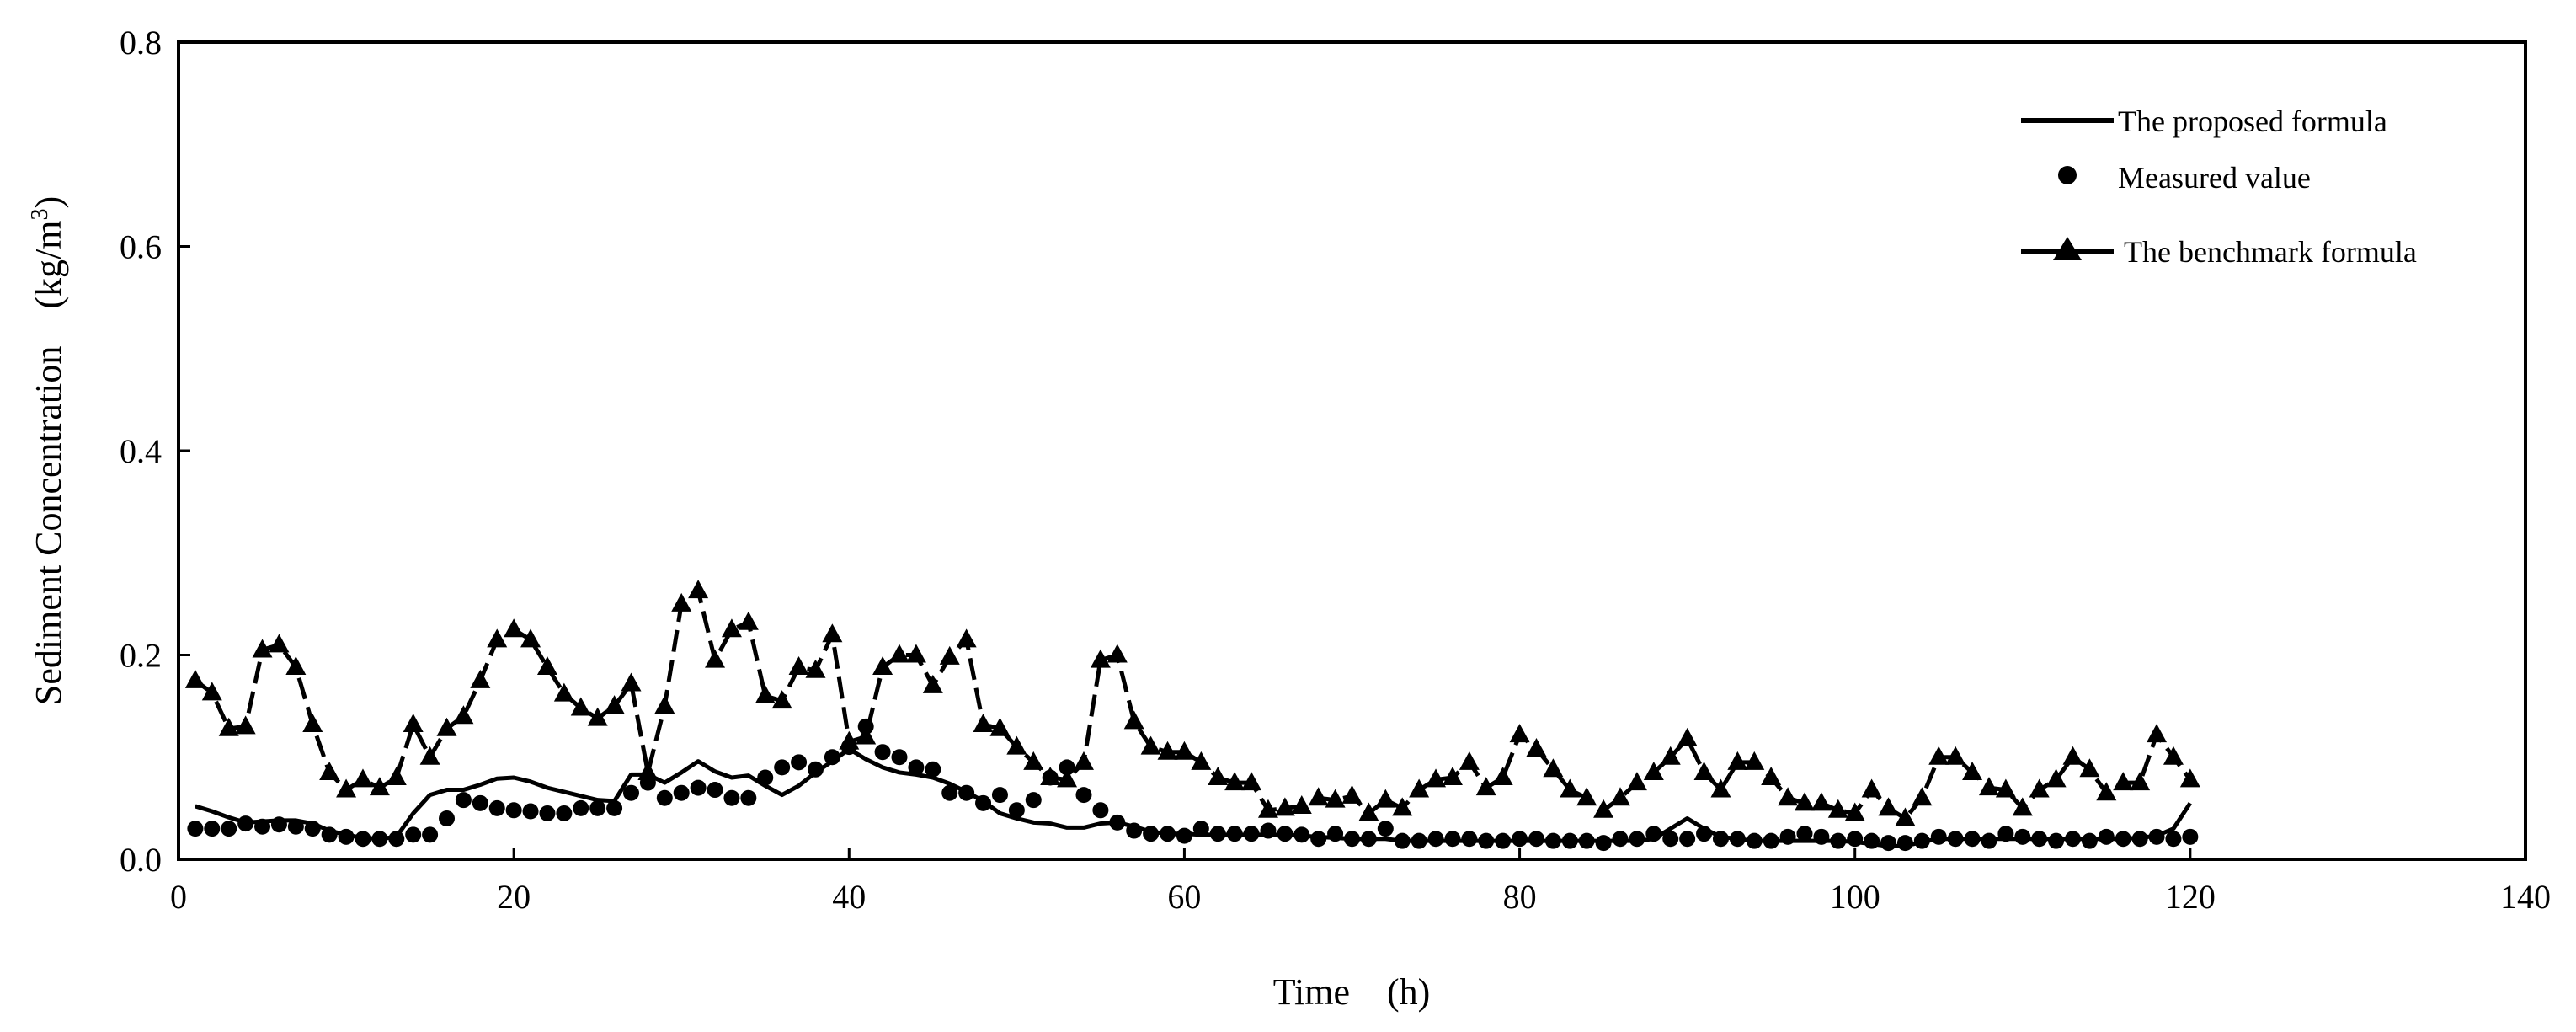  Describe the element at coordinates (141, 451) in the screenshot. I see `y-tick-label: 0.4` at that location.